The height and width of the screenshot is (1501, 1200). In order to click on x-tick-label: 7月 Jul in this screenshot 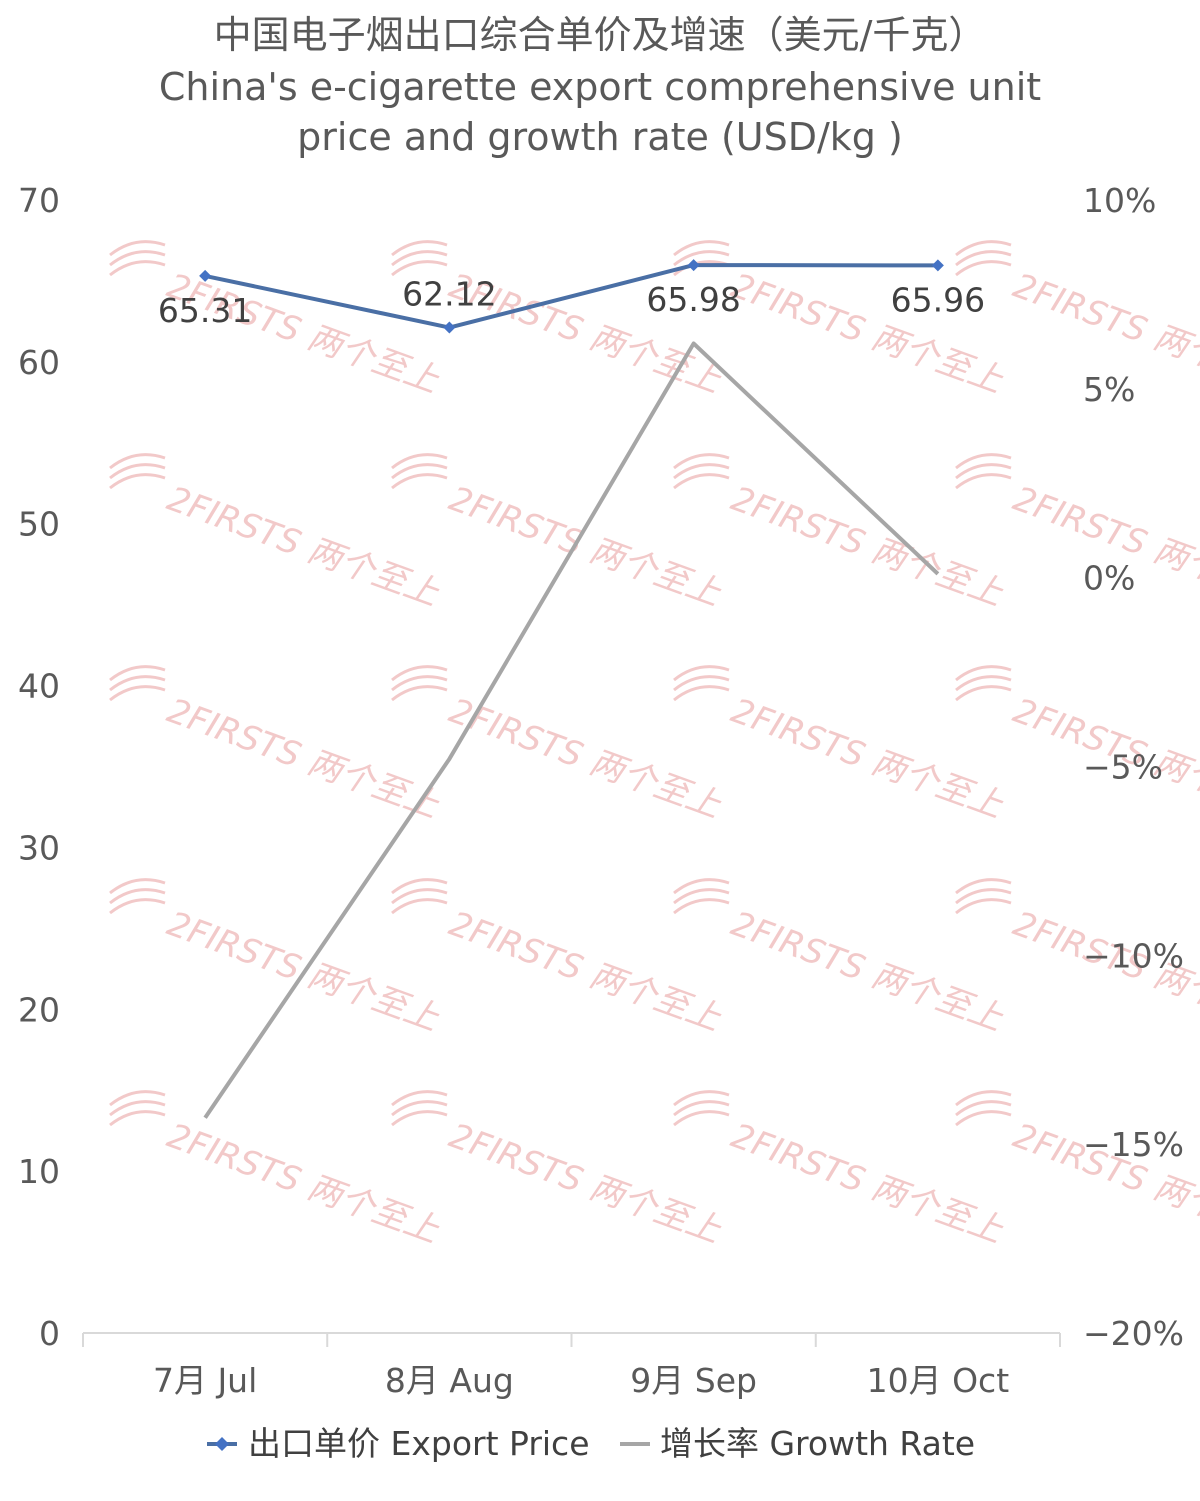, I will do `click(205, 1380)`.